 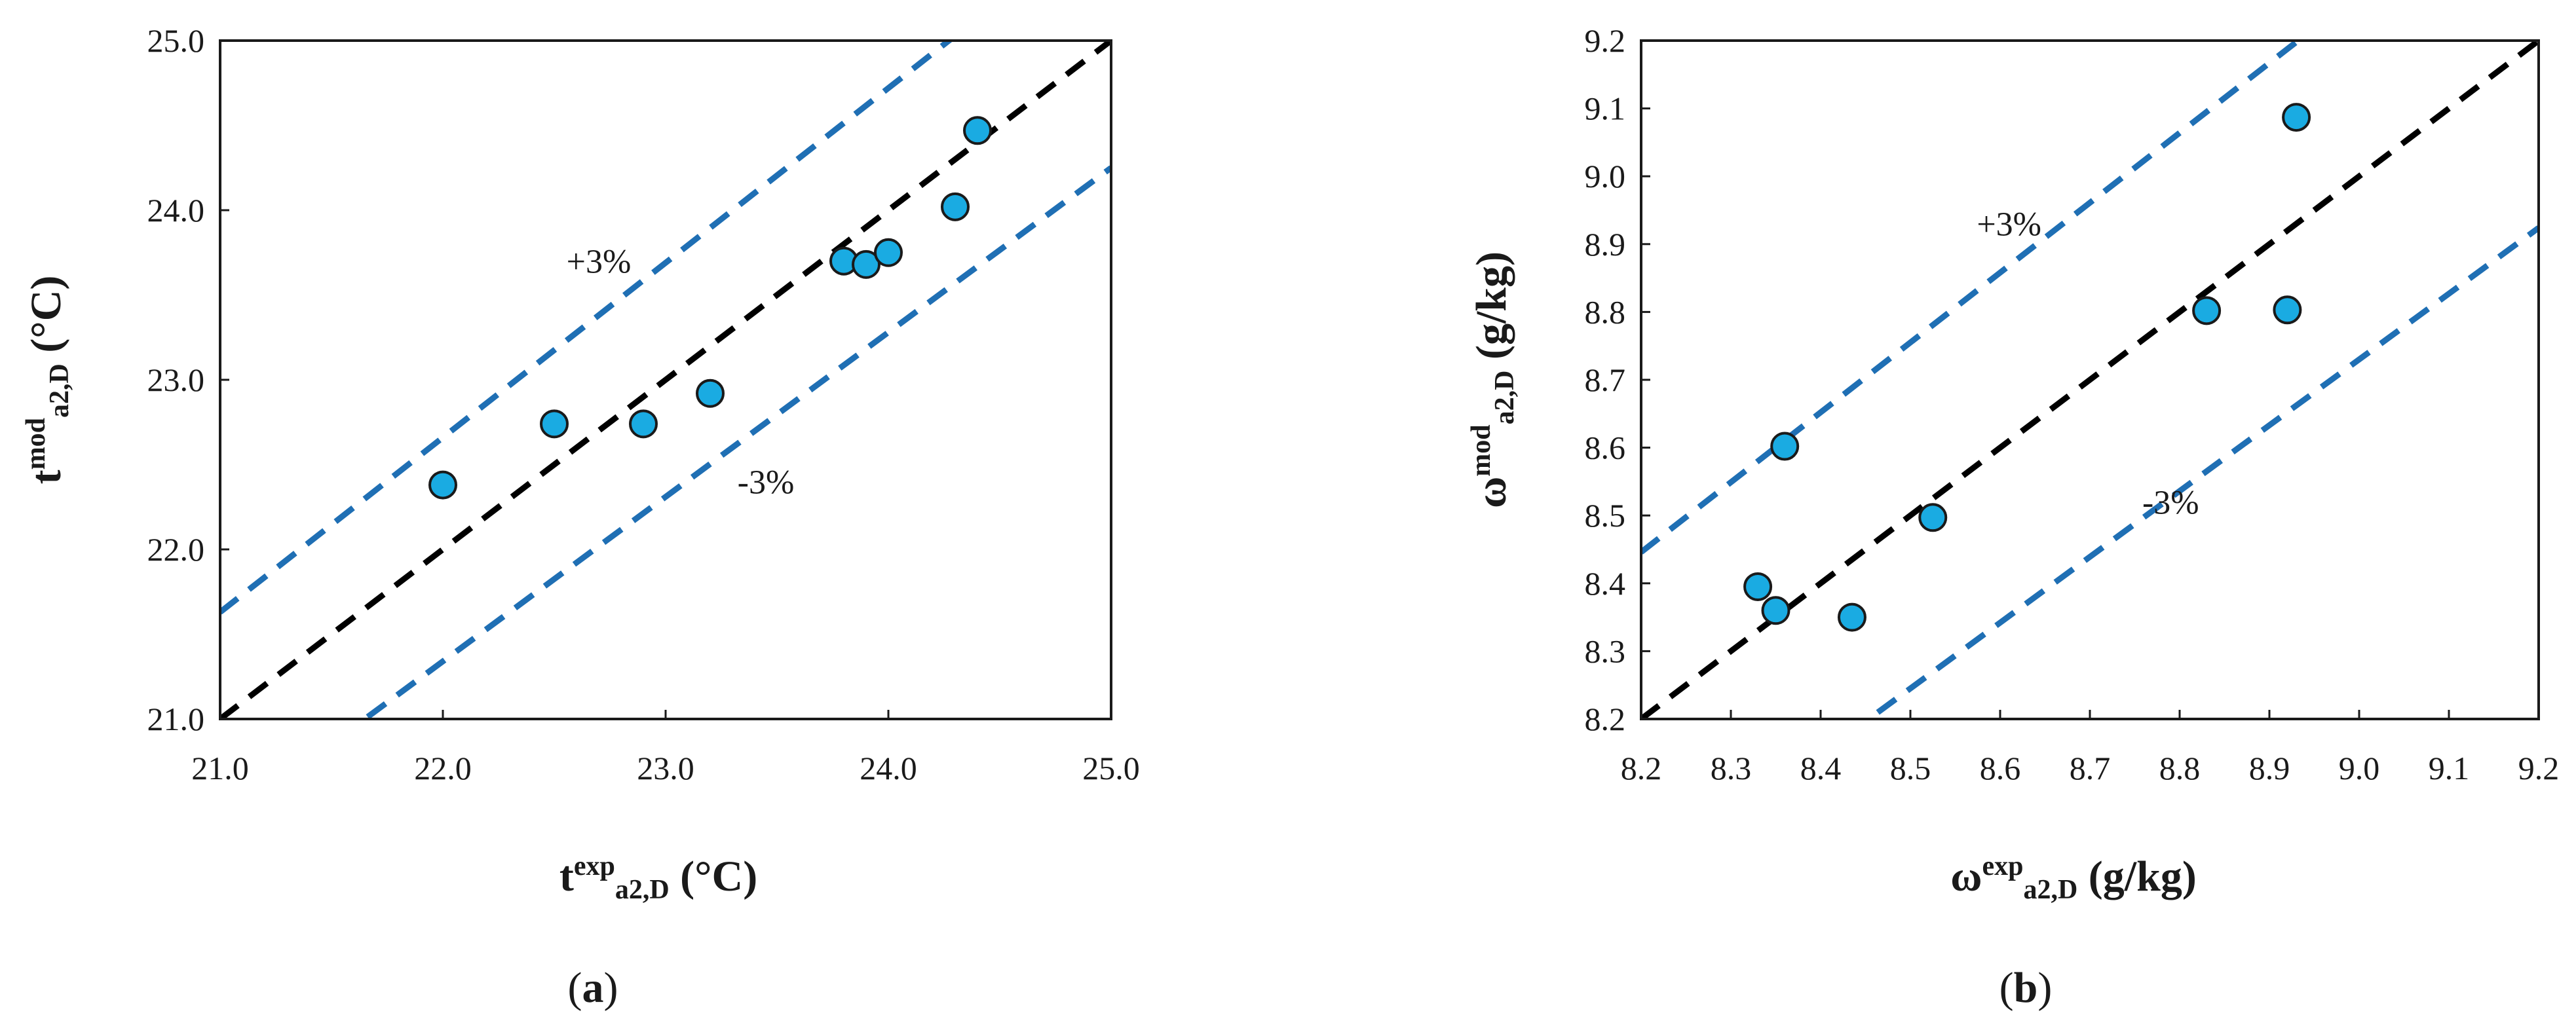 What do you see at coordinates (1606, 515) in the screenshot?
I see `y-tick-label: 8.5` at bounding box center [1606, 515].